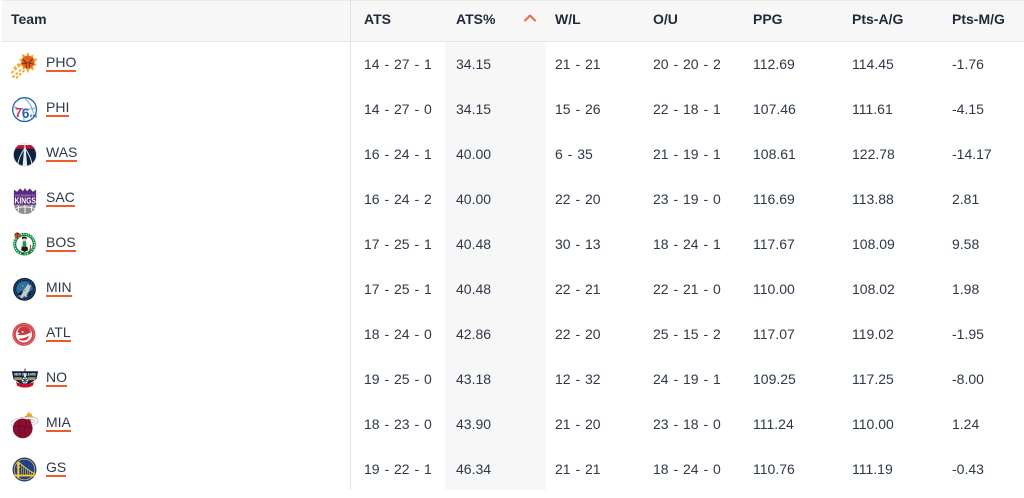 This screenshot has width=1024, height=498. I want to click on svg-text: ers, so click(34, 117).